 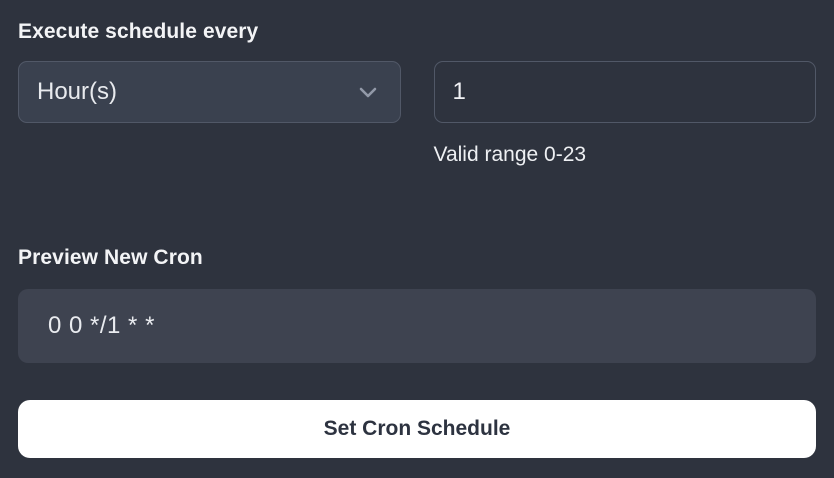 What do you see at coordinates (110, 257) in the screenshot?
I see `preview-cron-label: Preview New Cron` at bounding box center [110, 257].